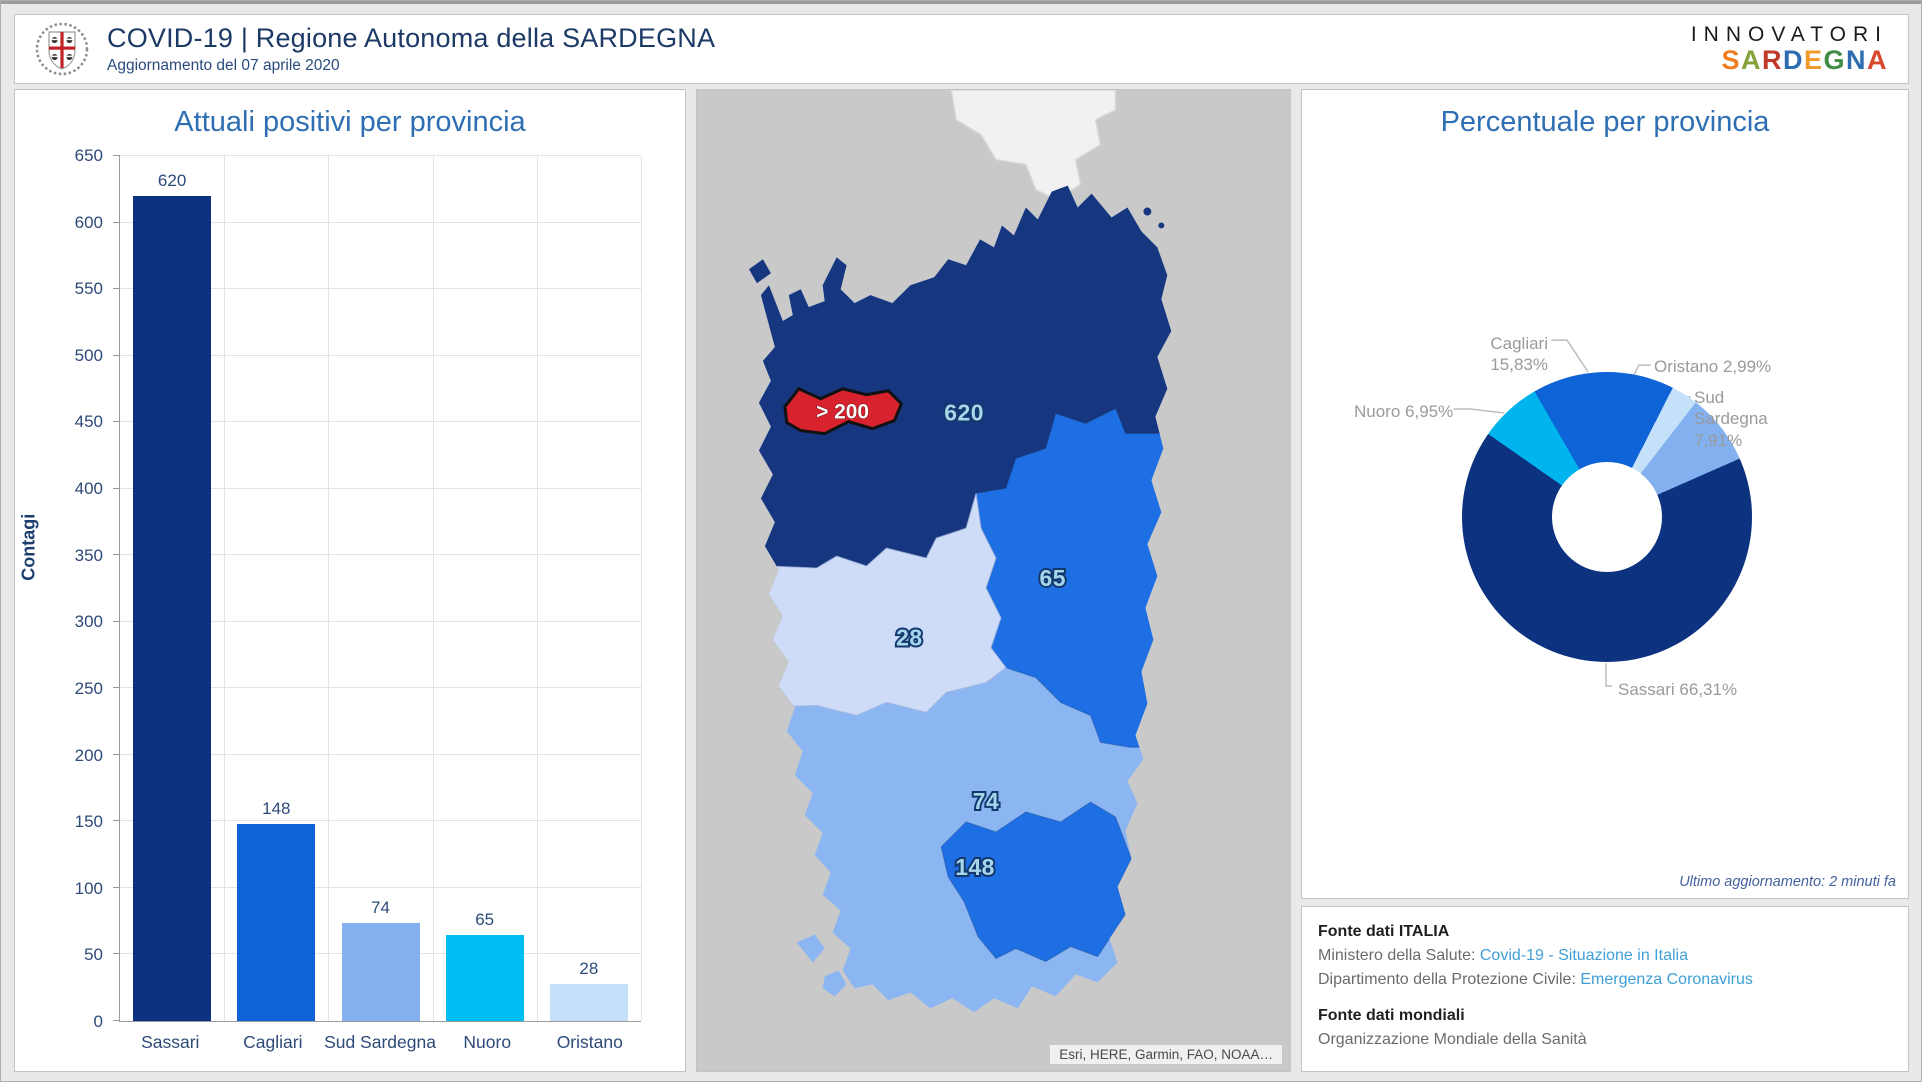 The height and width of the screenshot is (1082, 1922). What do you see at coordinates (1709, 397) in the screenshot?
I see `pie-label-sud-line1: Sud` at bounding box center [1709, 397].